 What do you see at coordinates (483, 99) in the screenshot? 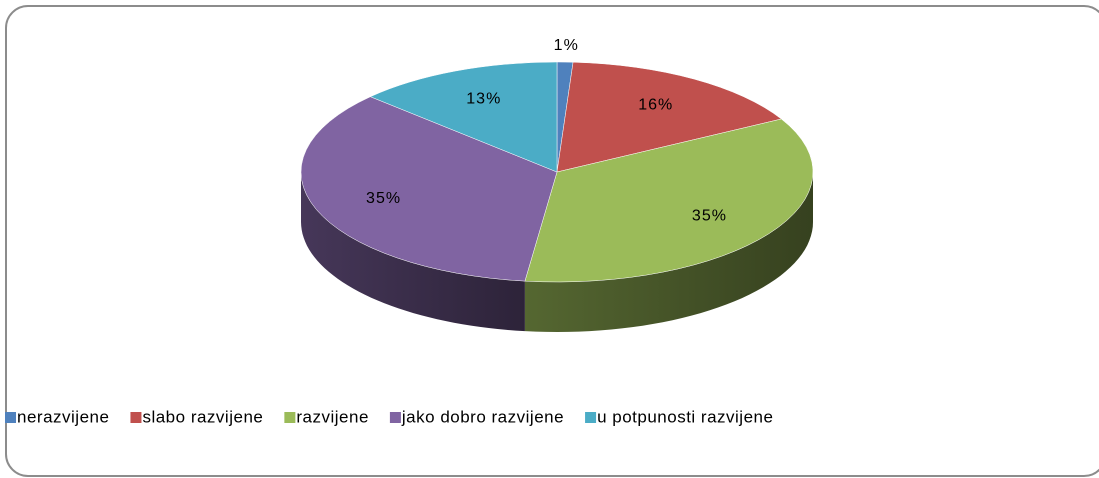
I see `data-label: 13%` at bounding box center [483, 99].